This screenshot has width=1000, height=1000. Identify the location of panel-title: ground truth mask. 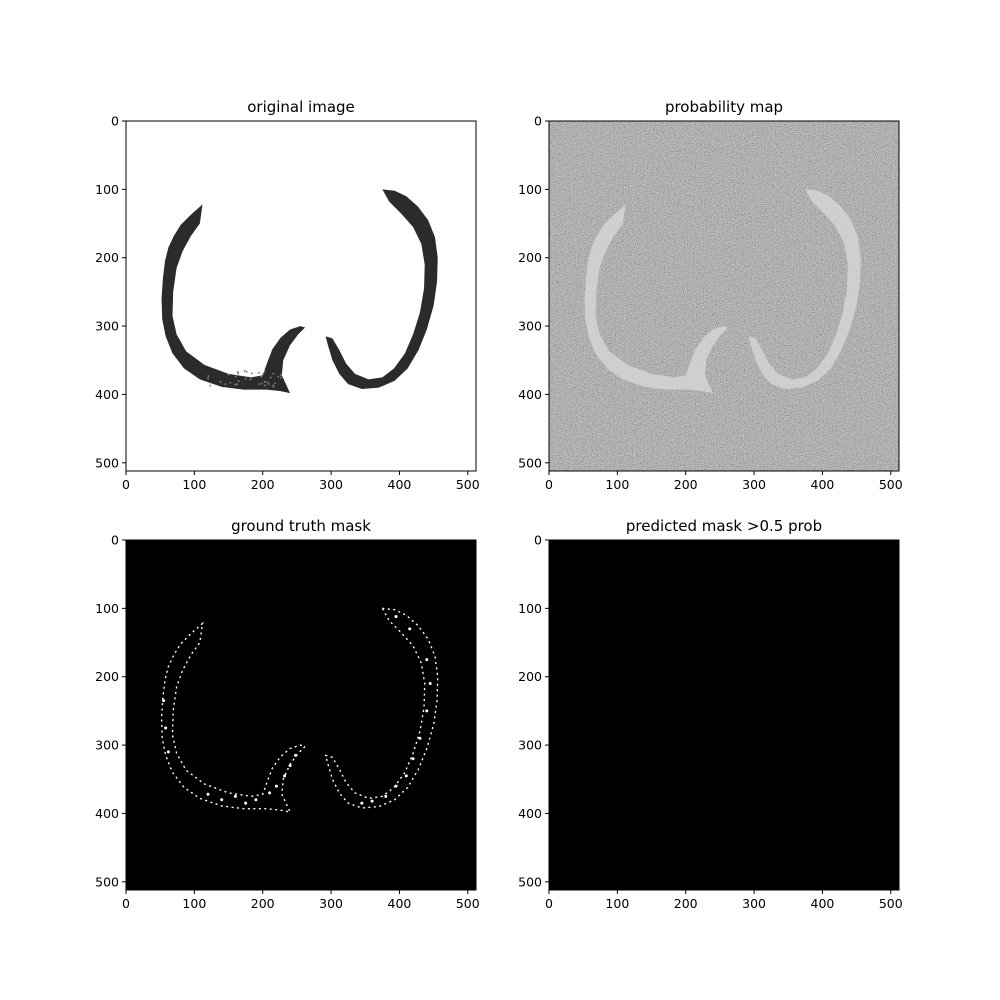
(301, 526).